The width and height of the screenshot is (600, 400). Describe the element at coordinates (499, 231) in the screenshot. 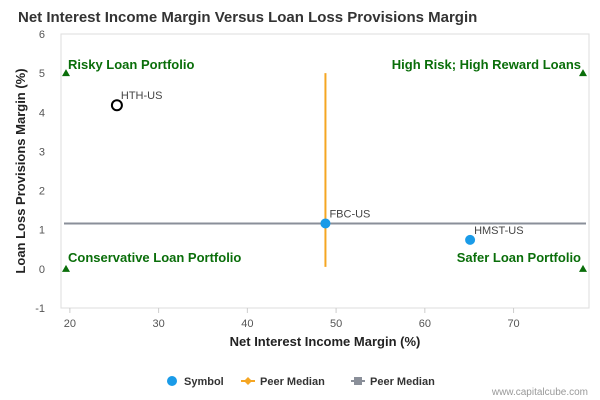

I see `point-label: HMST-US` at that location.